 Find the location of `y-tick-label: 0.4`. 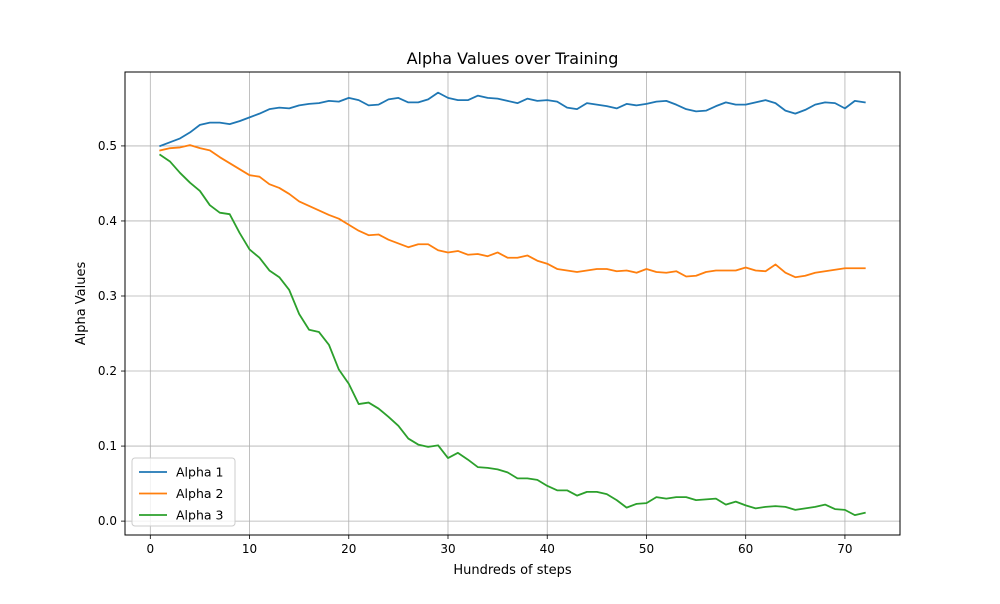

y-tick-label: 0.4 is located at coordinates (107, 221).